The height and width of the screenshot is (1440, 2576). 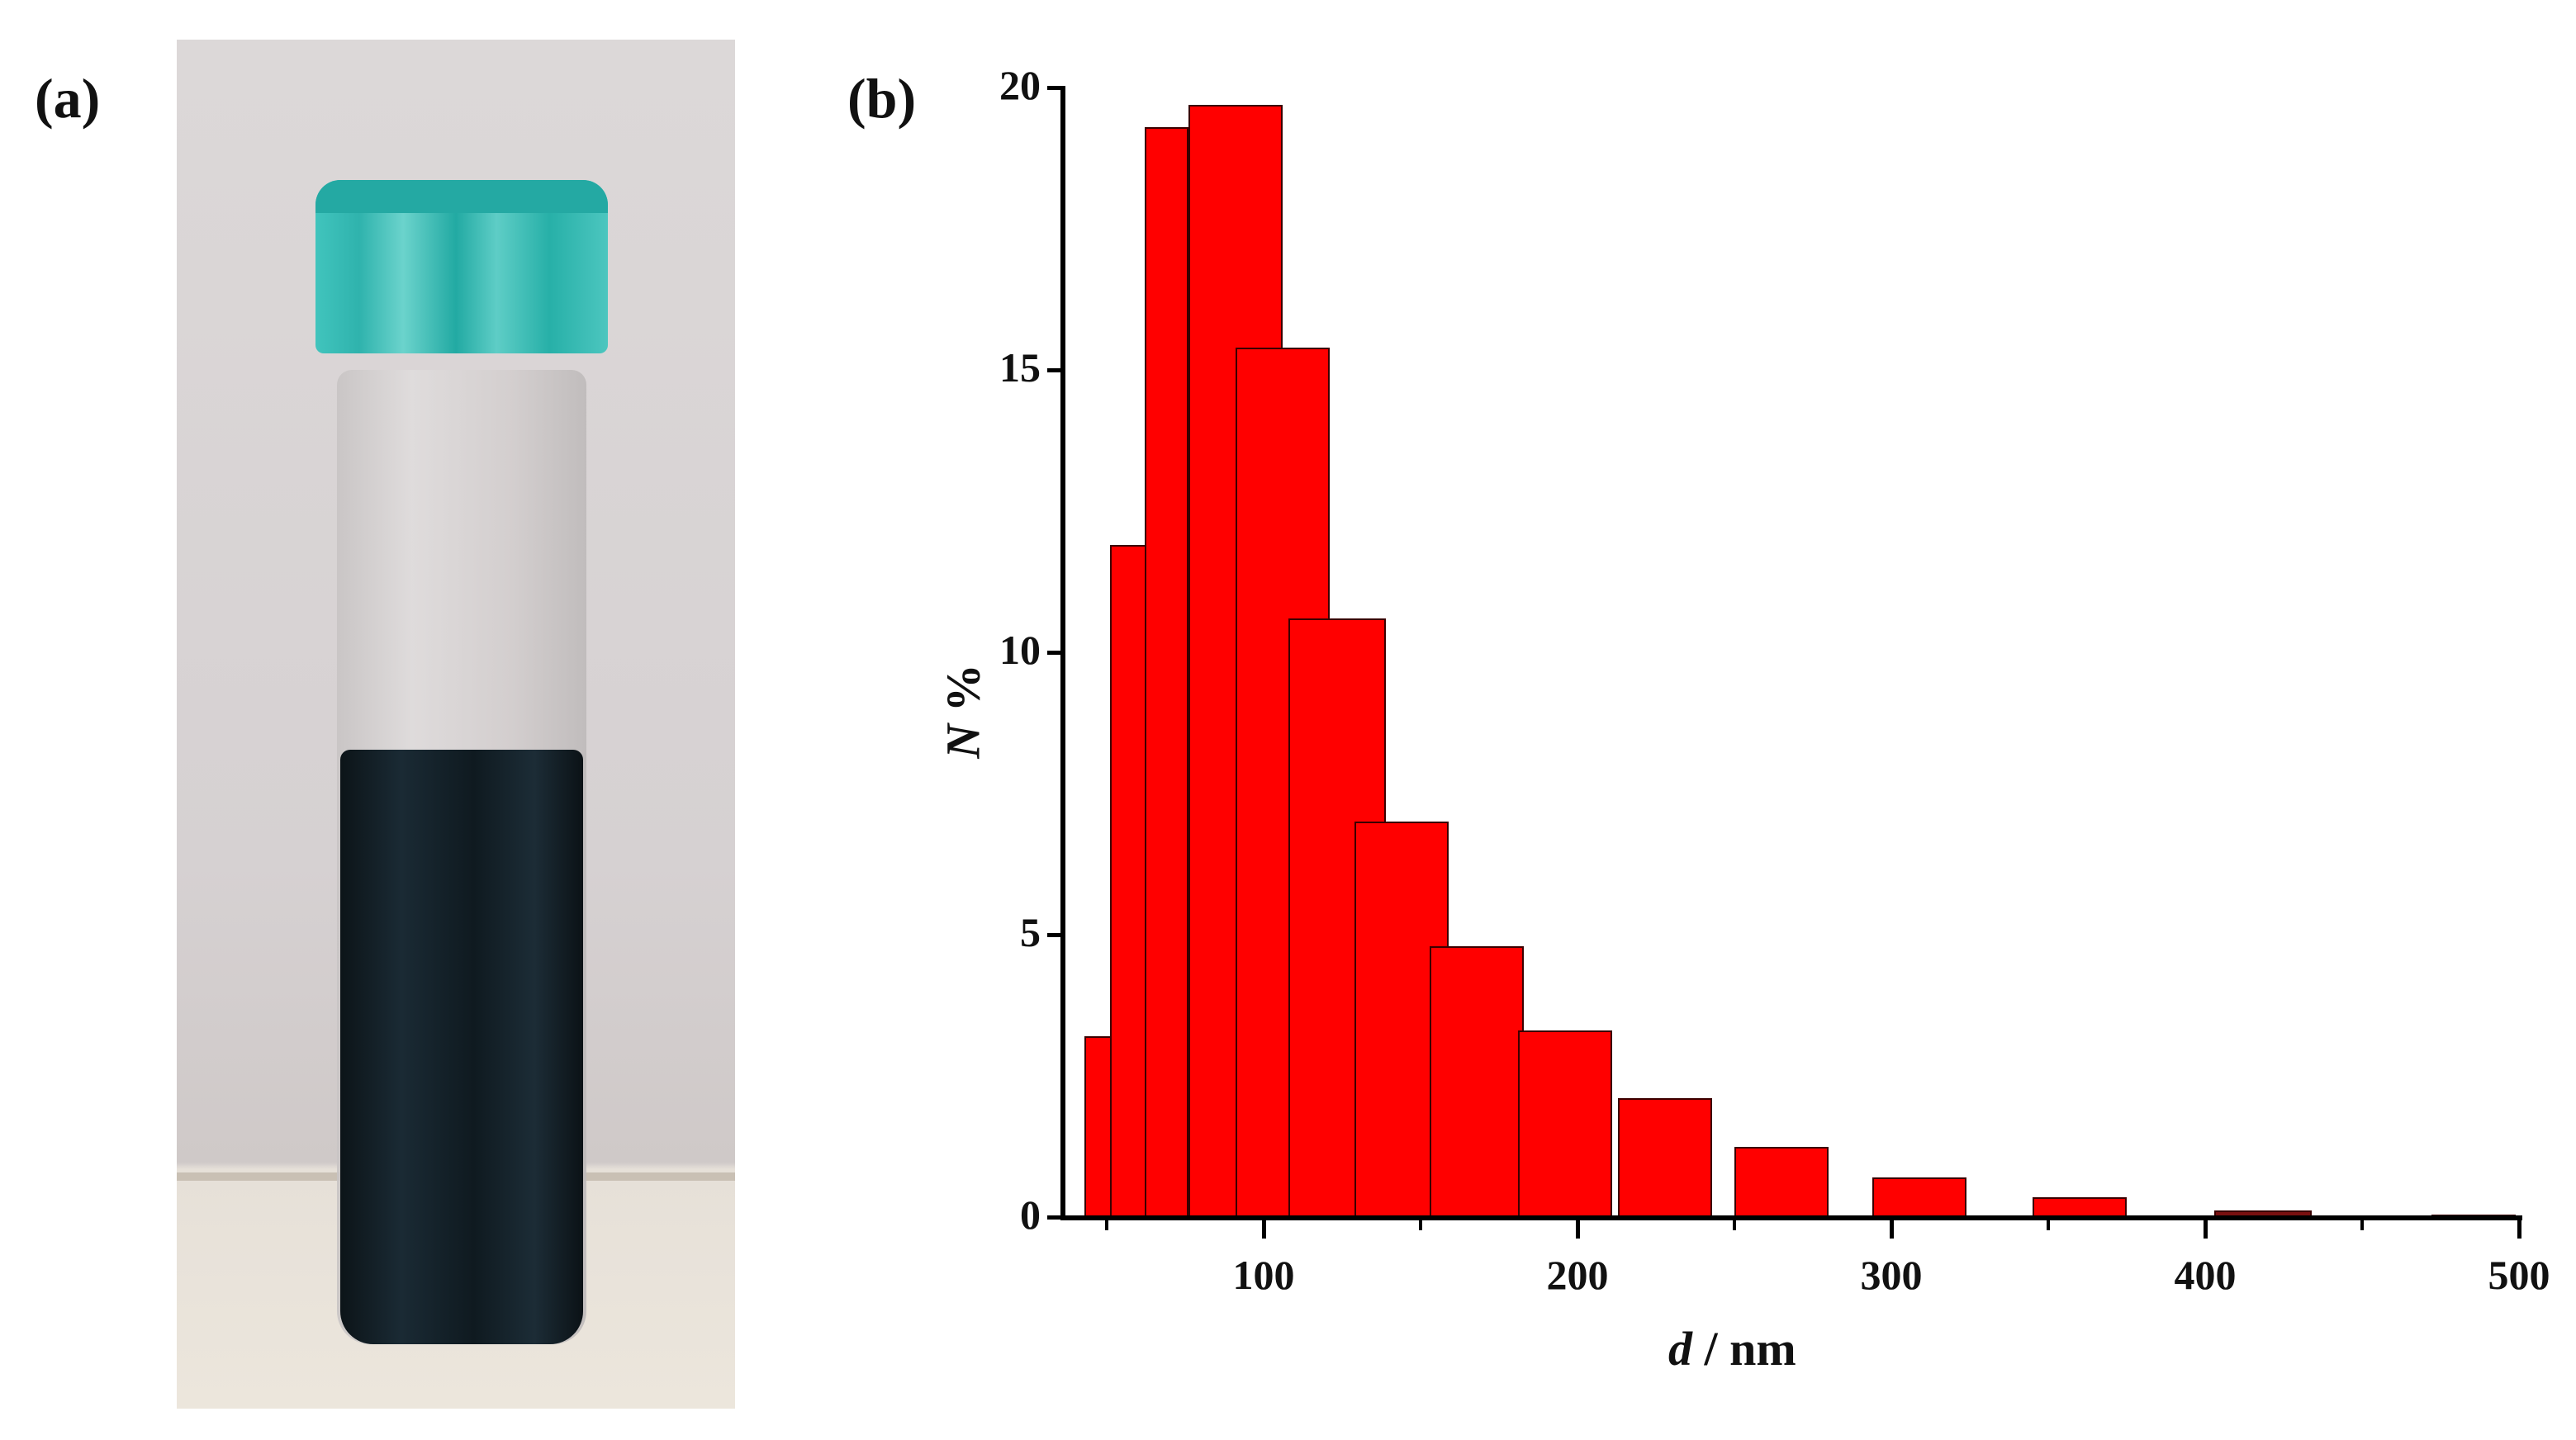 What do you see at coordinates (461, 1047) in the screenshot?
I see `dark-dispersion-liquid` at bounding box center [461, 1047].